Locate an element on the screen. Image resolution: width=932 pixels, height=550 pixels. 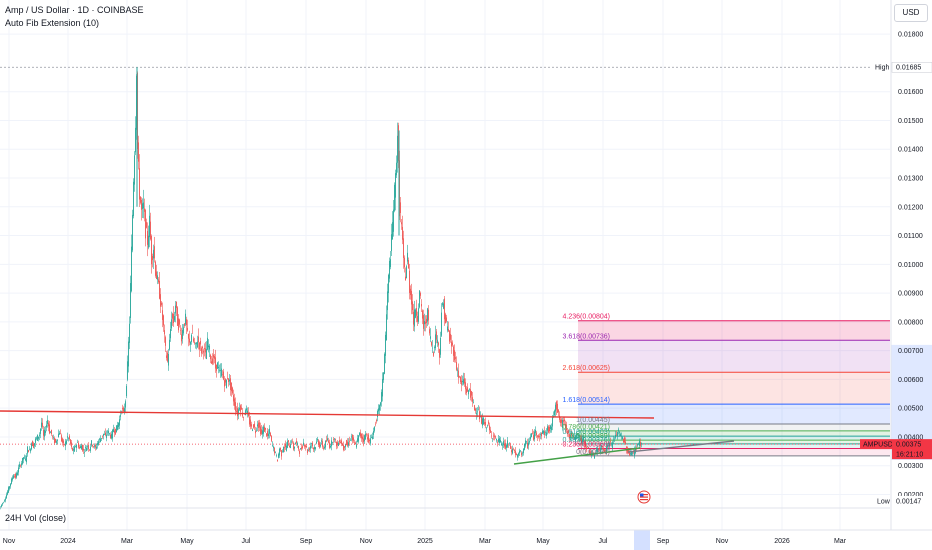
indicator-title: Auto Fib Extension (10) is located at coordinates (52, 23).